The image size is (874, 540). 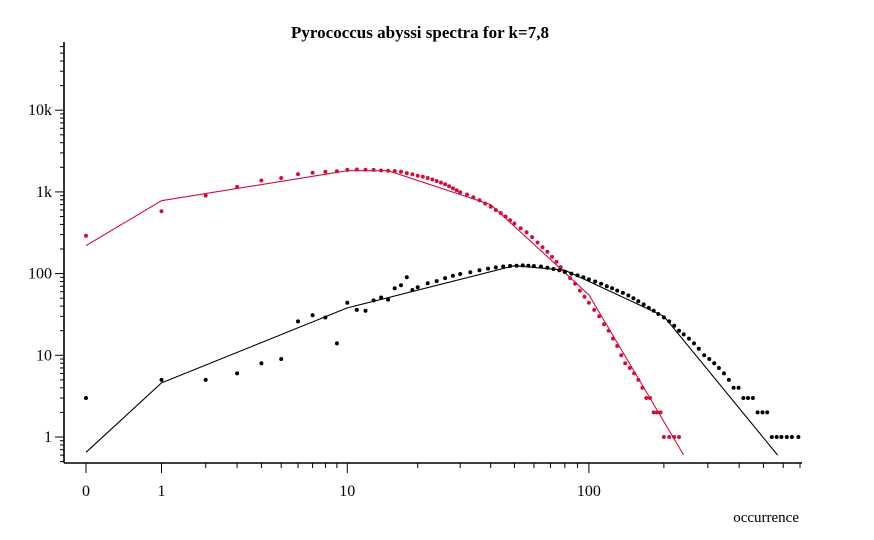 I want to click on x-tick-label: 0, so click(x=86, y=491).